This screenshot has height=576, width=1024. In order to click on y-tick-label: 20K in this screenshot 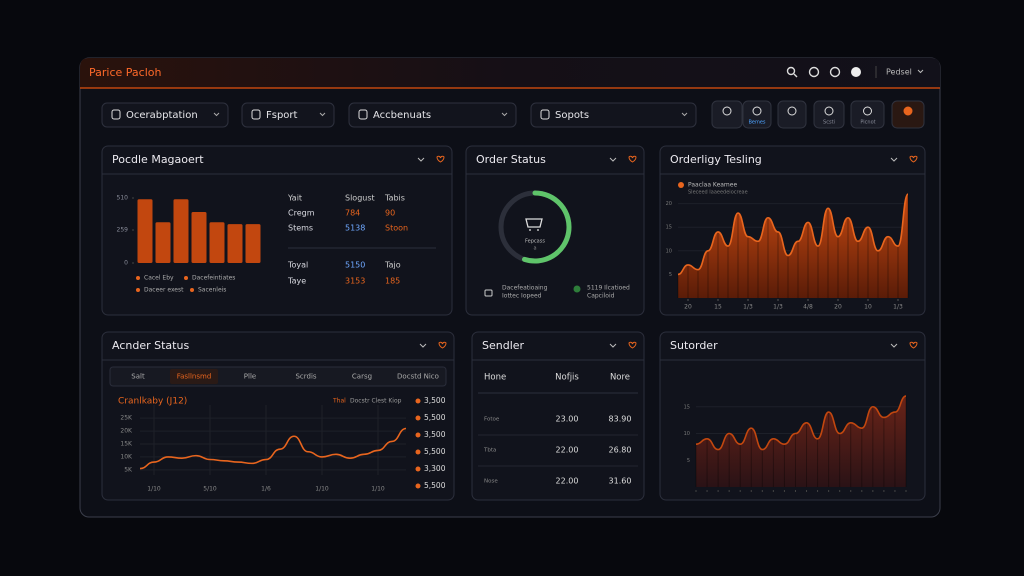, I will do `click(126, 431)`.